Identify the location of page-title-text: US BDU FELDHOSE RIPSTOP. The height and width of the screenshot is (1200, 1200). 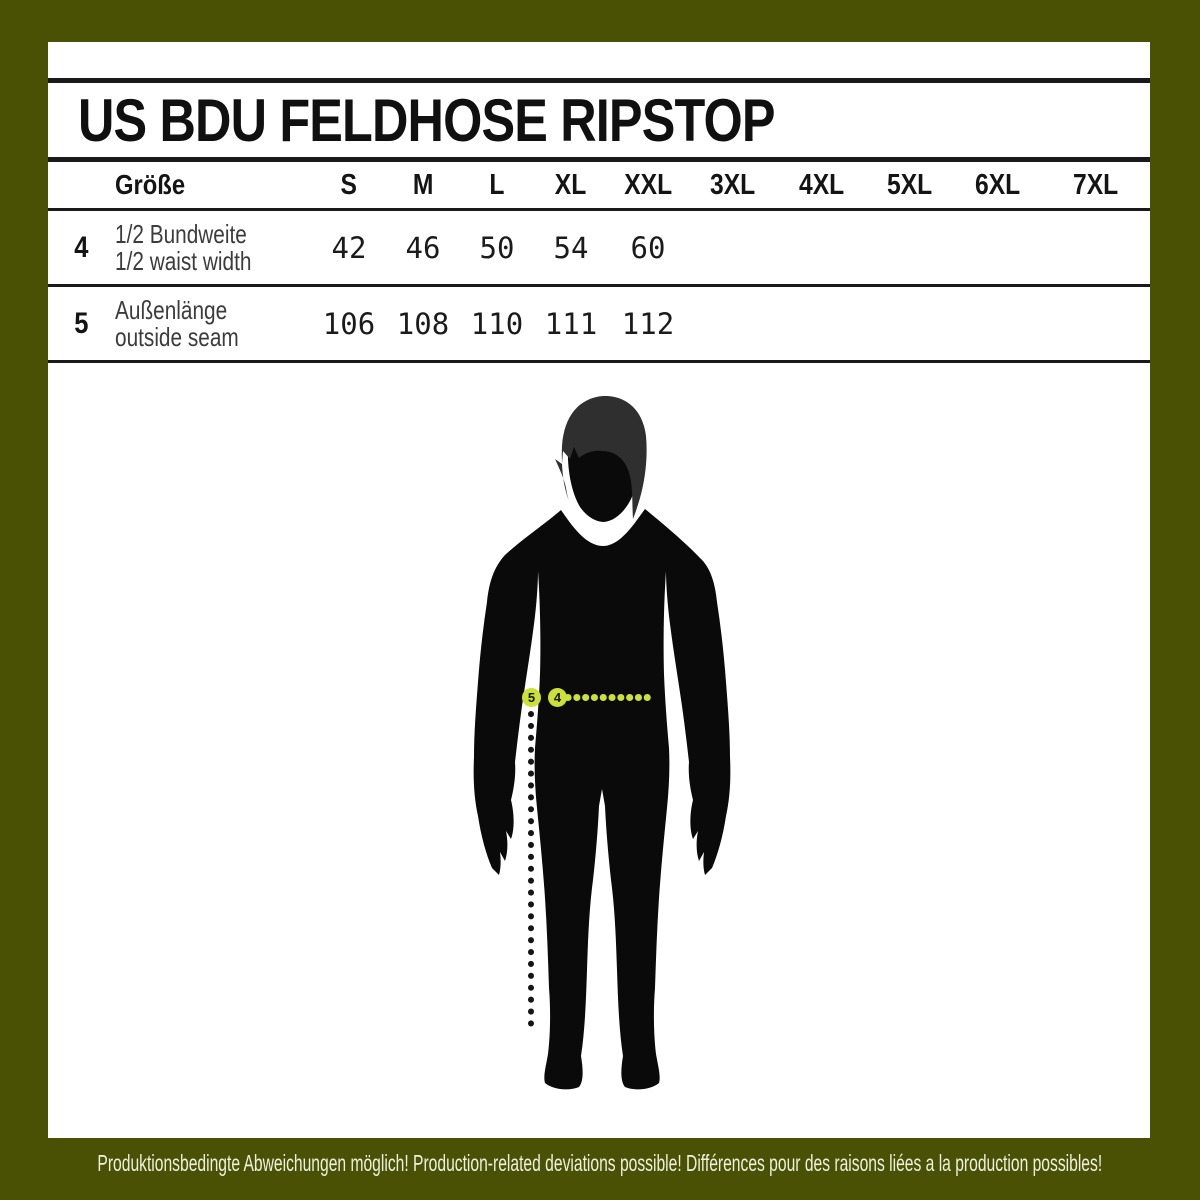
(426, 120).